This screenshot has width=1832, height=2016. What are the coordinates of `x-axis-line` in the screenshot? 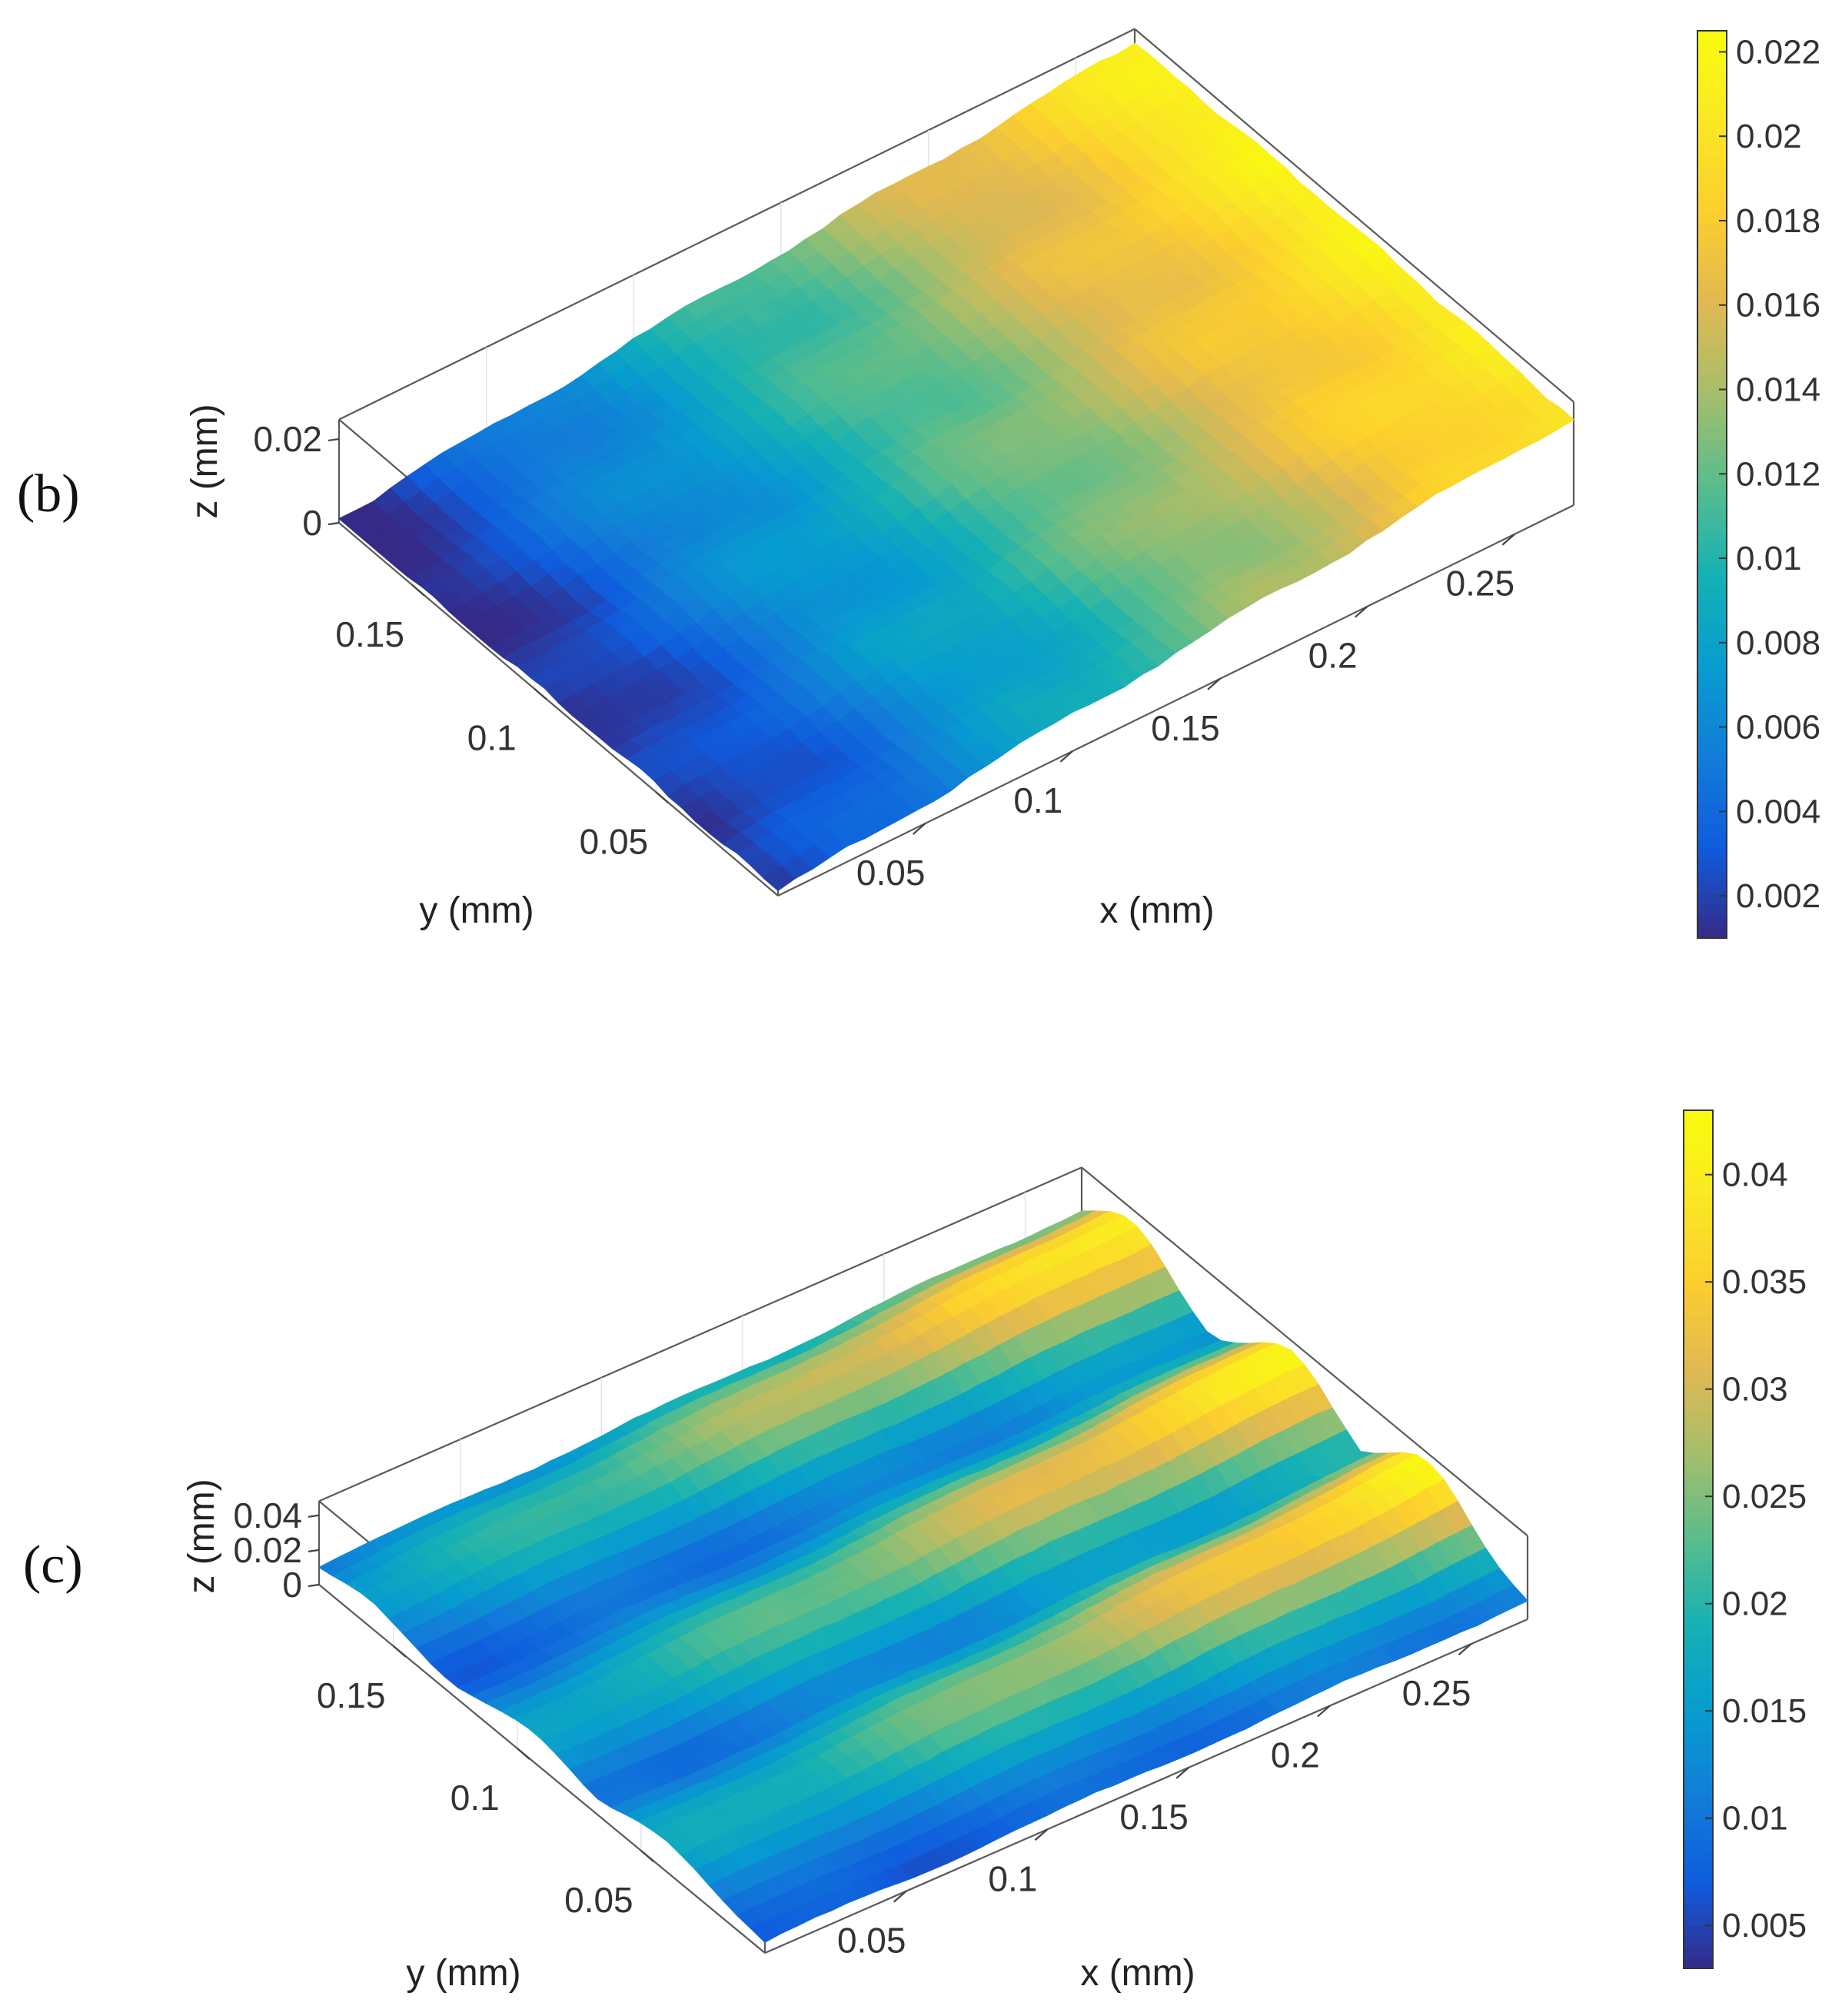 It's located at (1175, 700).